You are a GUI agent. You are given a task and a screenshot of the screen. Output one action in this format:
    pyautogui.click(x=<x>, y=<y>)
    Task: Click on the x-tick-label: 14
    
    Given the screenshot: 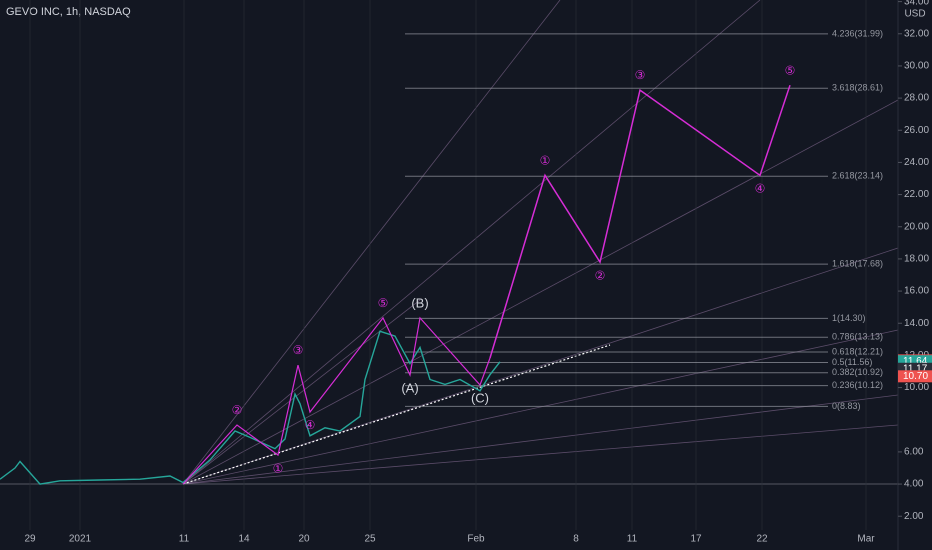 What is the action you would take?
    pyautogui.click(x=244, y=539)
    